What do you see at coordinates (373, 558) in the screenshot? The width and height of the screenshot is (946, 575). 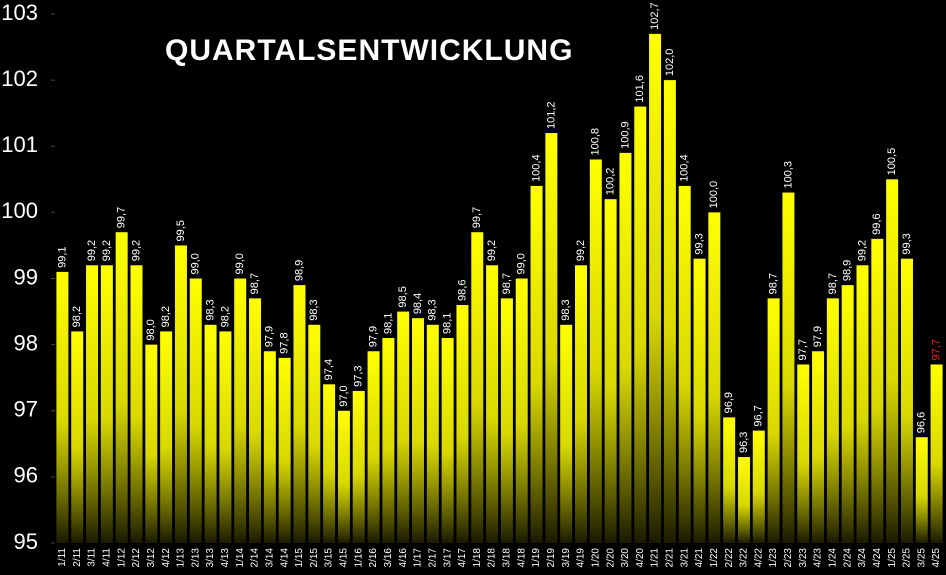 I see `x-tick-label: 2/16` at bounding box center [373, 558].